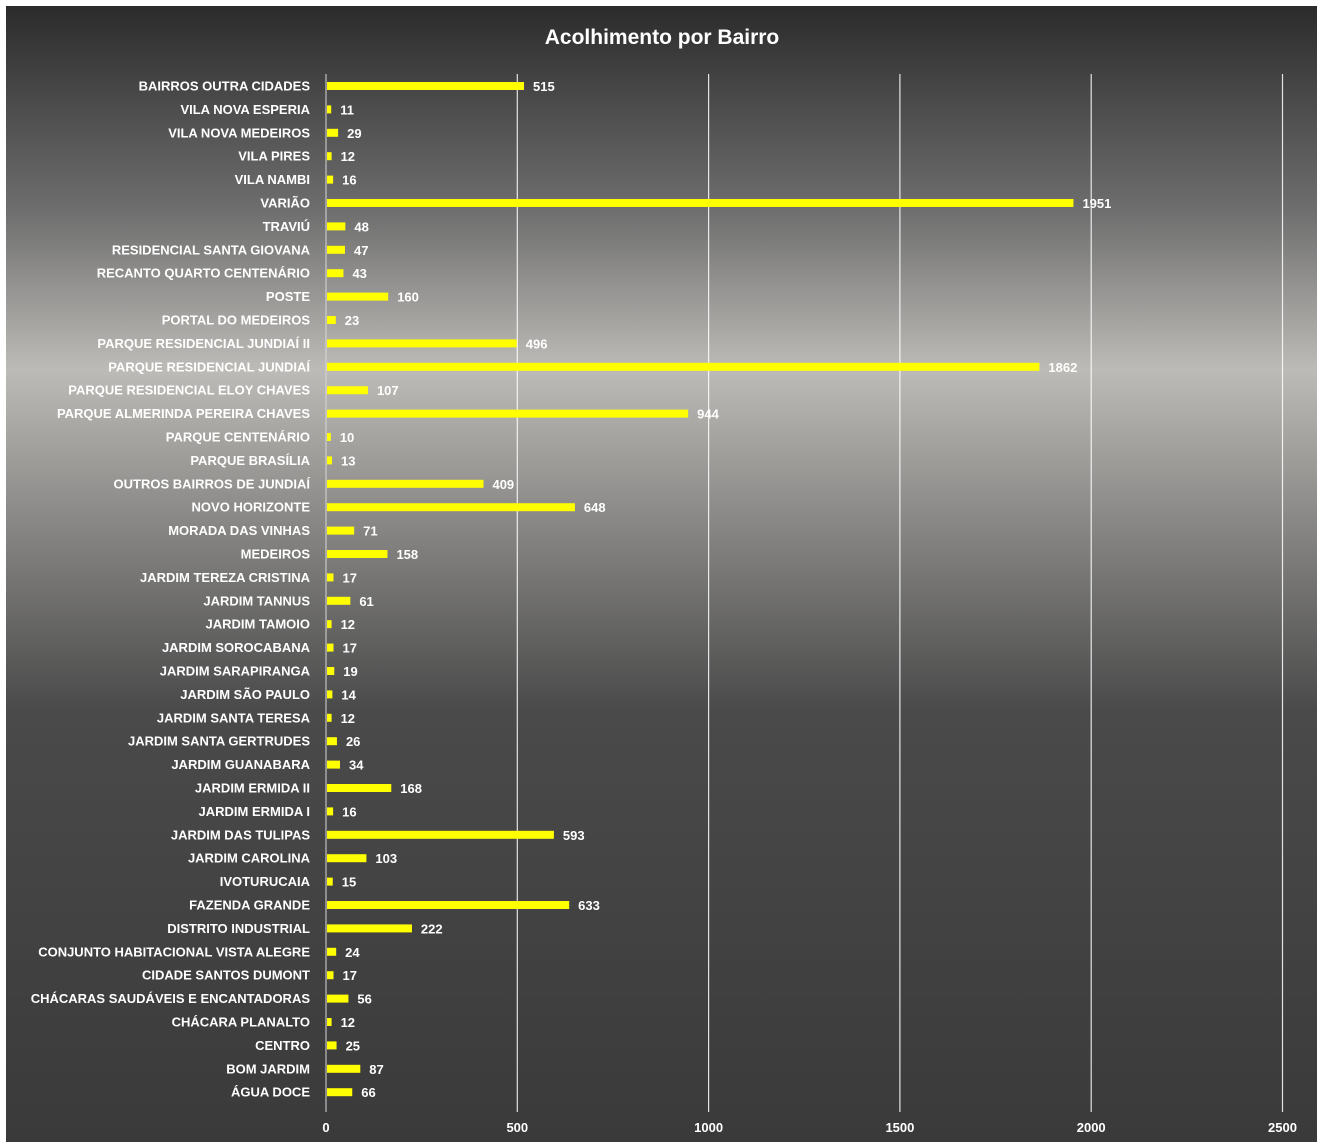 Image resolution: width=1319 pixels, height=1142 pixels. Describe the element at coordinates (1096, 203) in the screenshot. I see `data-label: 1951` at that location.